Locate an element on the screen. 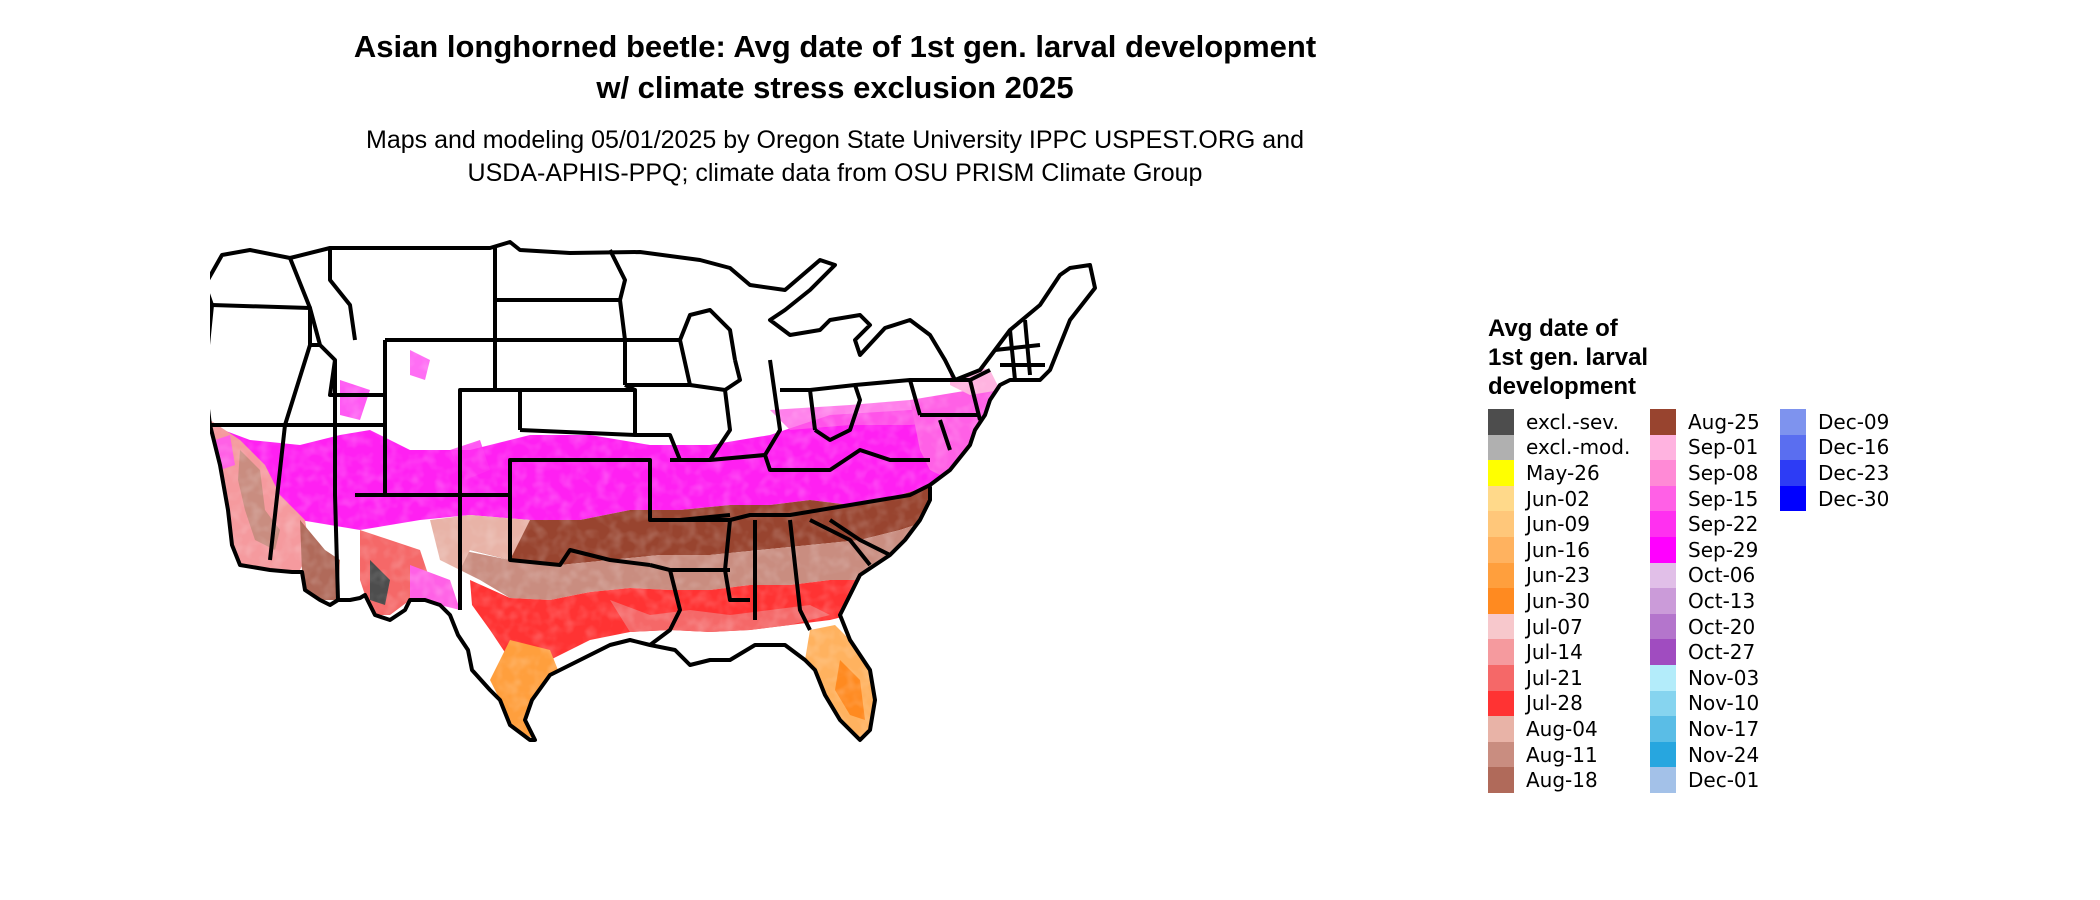 Image resolution: width=2100 pixels, height=900 pixels. legend-label: Aug-04 is located at coordinates (1562, 728).